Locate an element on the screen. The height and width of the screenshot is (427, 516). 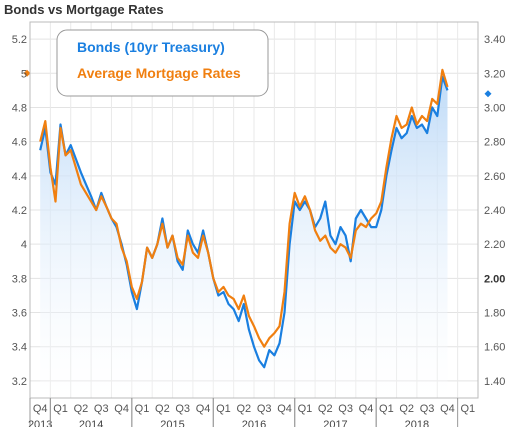
mortgage-end-marker is located at coordinates (27, 73).